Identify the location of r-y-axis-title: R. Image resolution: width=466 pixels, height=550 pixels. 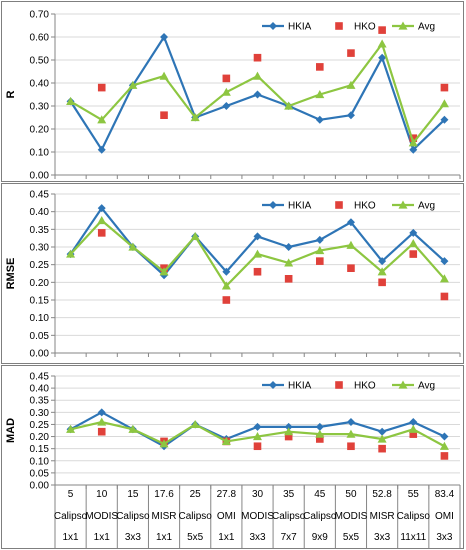
(11, 94).